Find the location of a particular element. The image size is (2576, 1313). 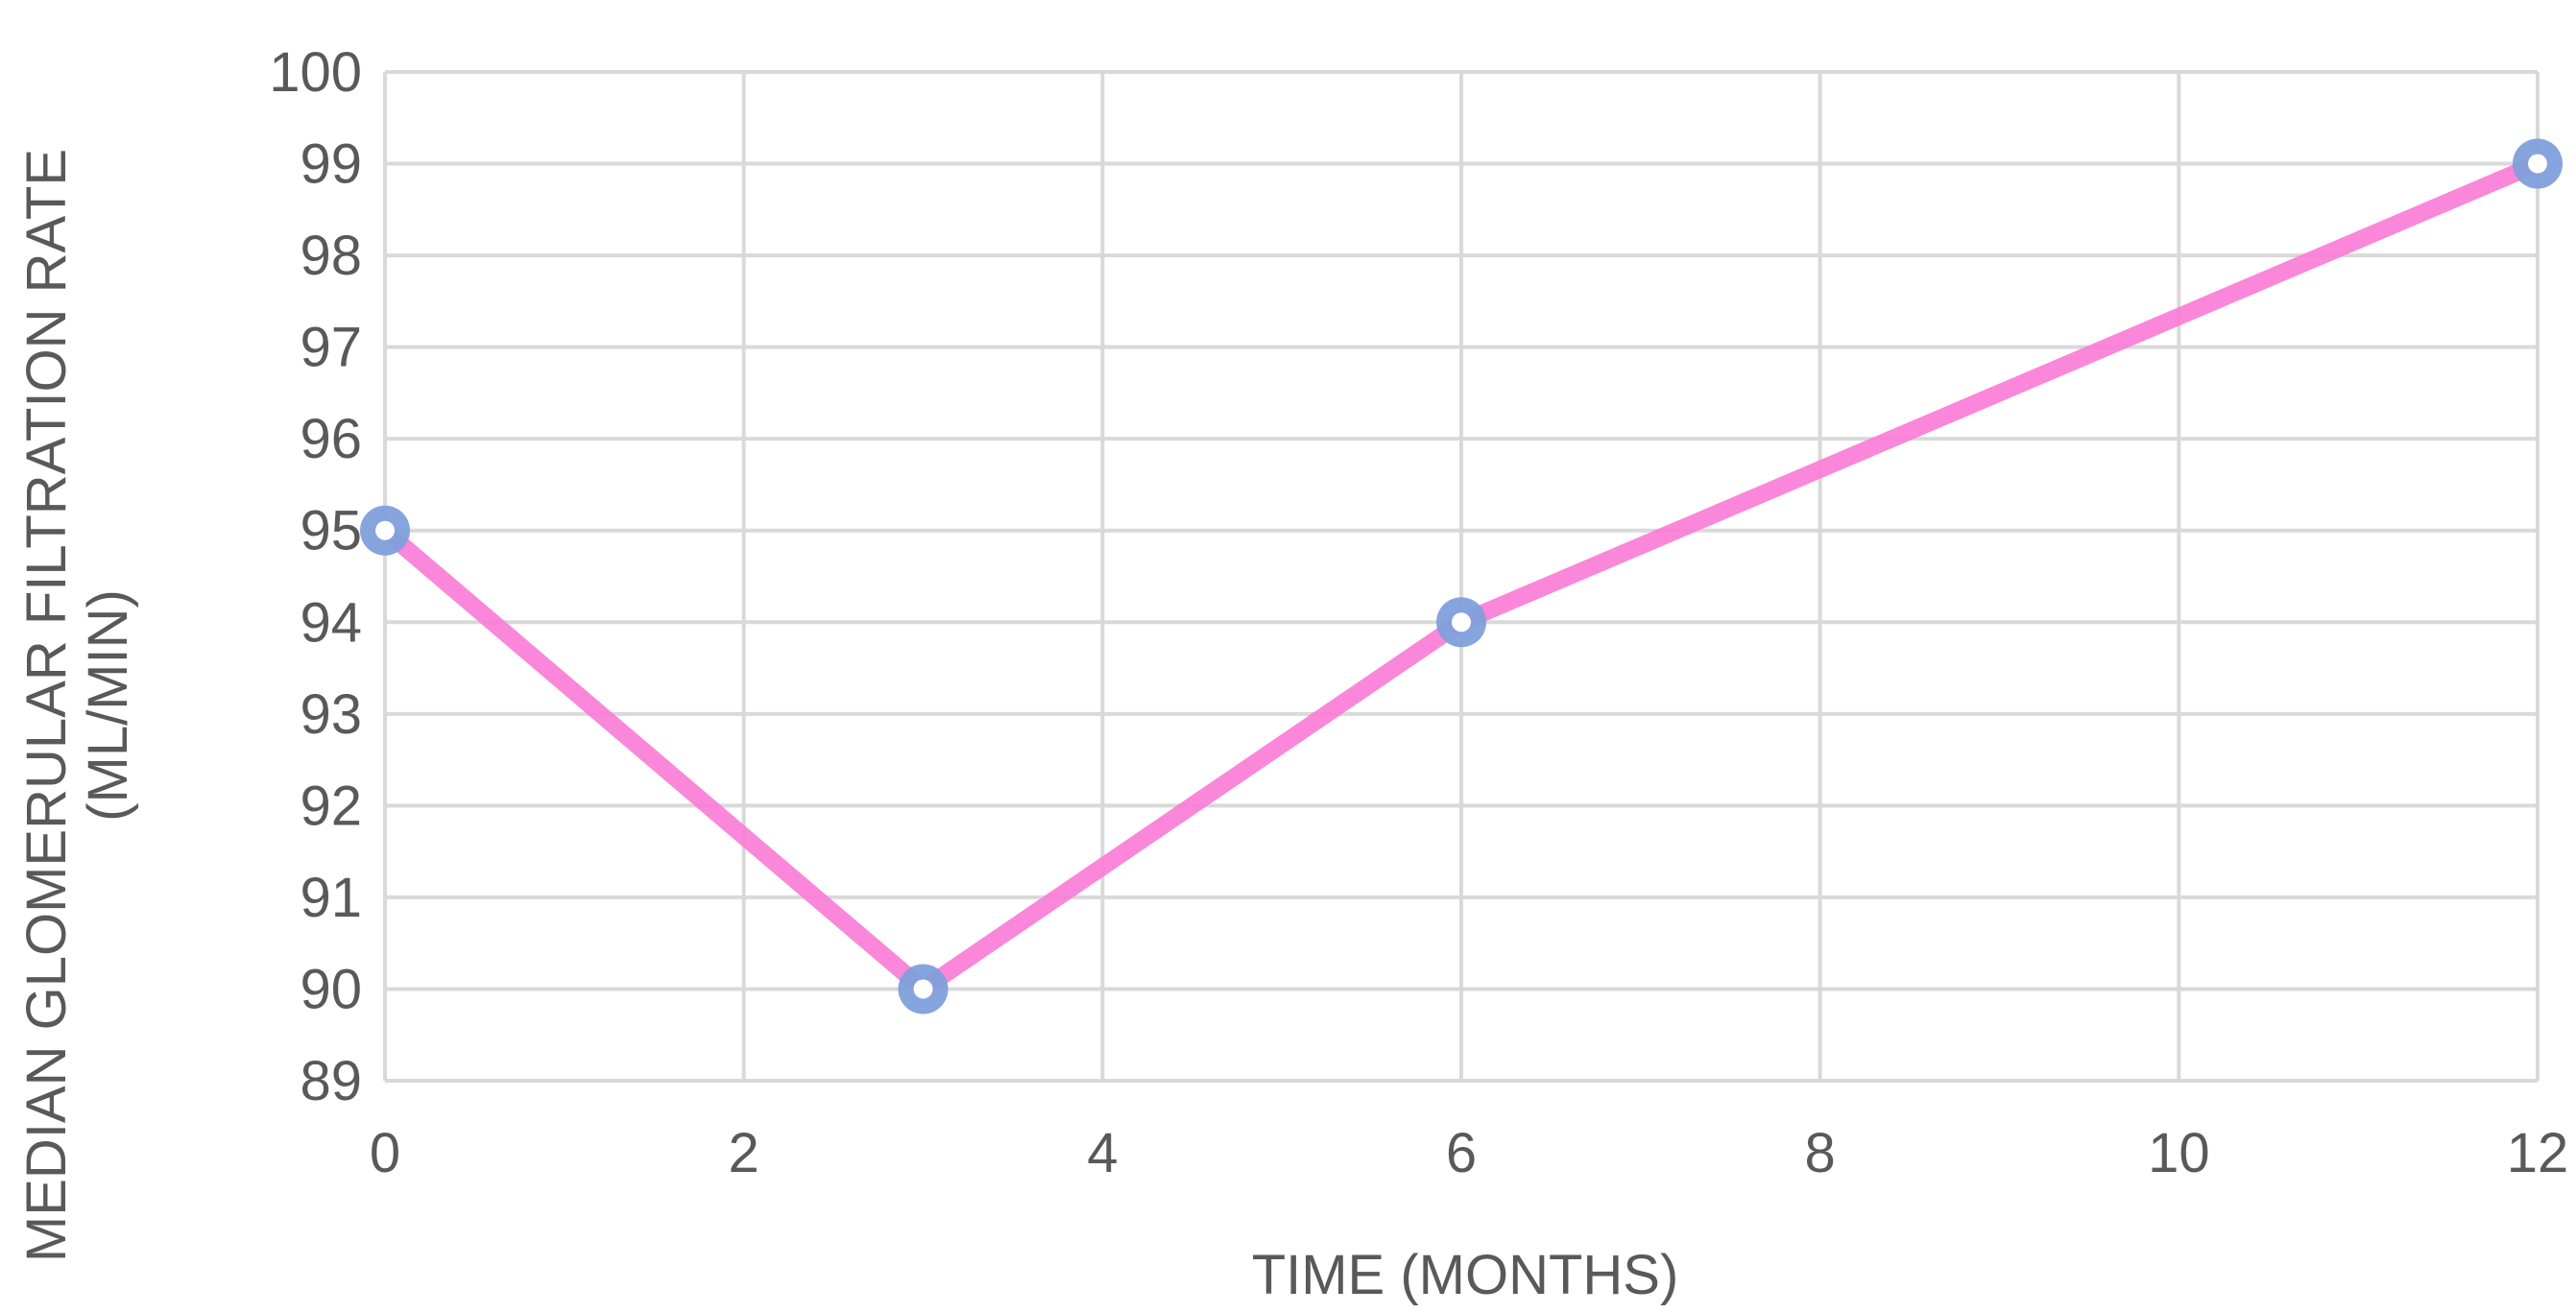

y-axis-ticks: 89 90 91 92 93 94 95 96 97 98 99 100 is located at coordinates (315, 576).